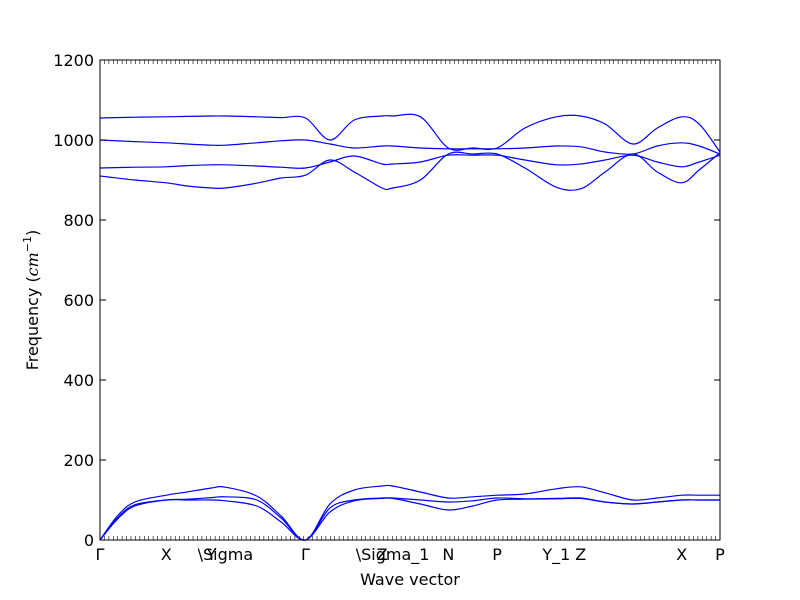 The image size is (800, 600). I want to click on x-axis-ticks: Γ X Y\Sigma Γ Z\Sigma_1 N P Y_1 Z X P, so click(411, 555).